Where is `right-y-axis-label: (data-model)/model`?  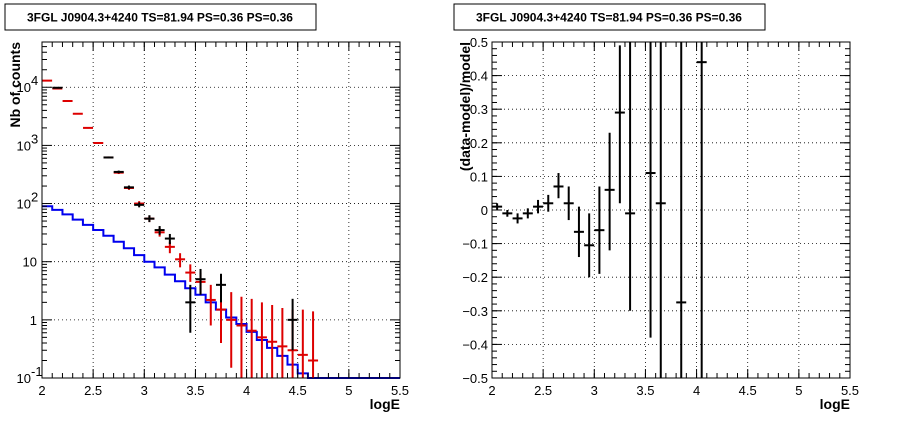
right-y-axis-label: (data-model)/model is located at coordinates (465, 106).